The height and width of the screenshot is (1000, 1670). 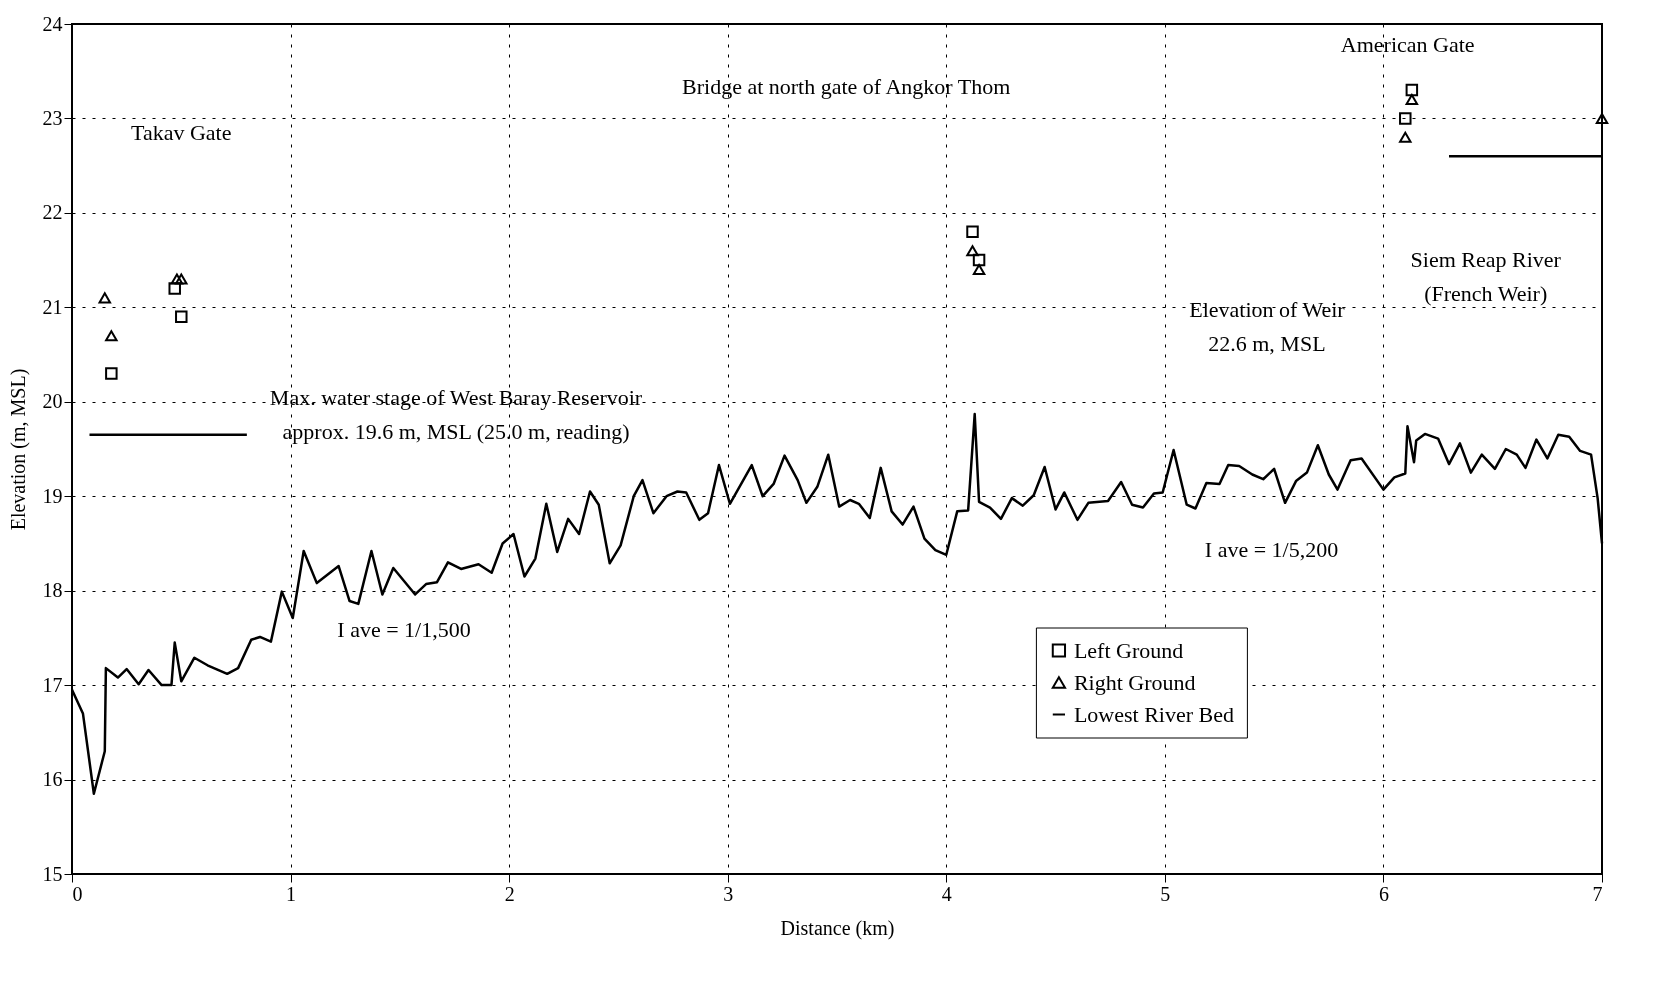 What do you see at coordinates (946, 893) in the screenshot?
I see `x-tick-label: 4` at bounding box center [946, 893].